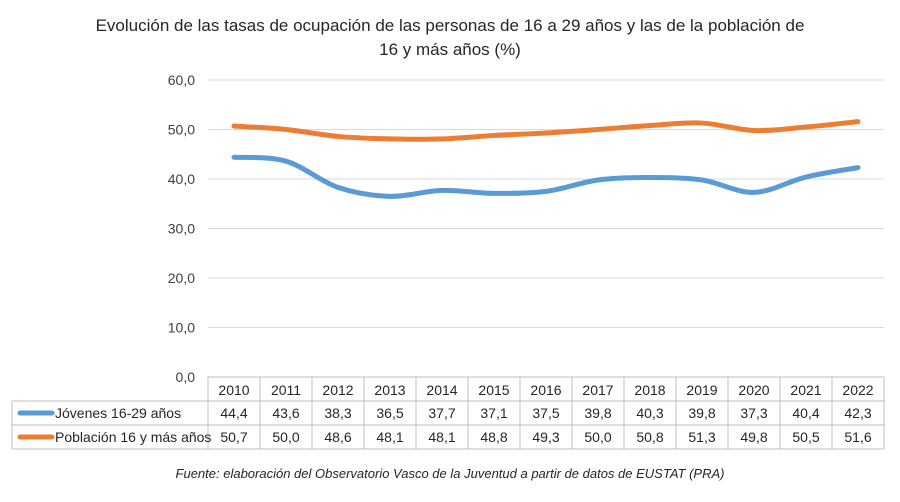 Image resolution: width=900 pixels, height=502 pixels. I want to click on y-axis: 0,0 10,0 20,0 30,0 40,0 50,0 60,0, so click(181, 228).